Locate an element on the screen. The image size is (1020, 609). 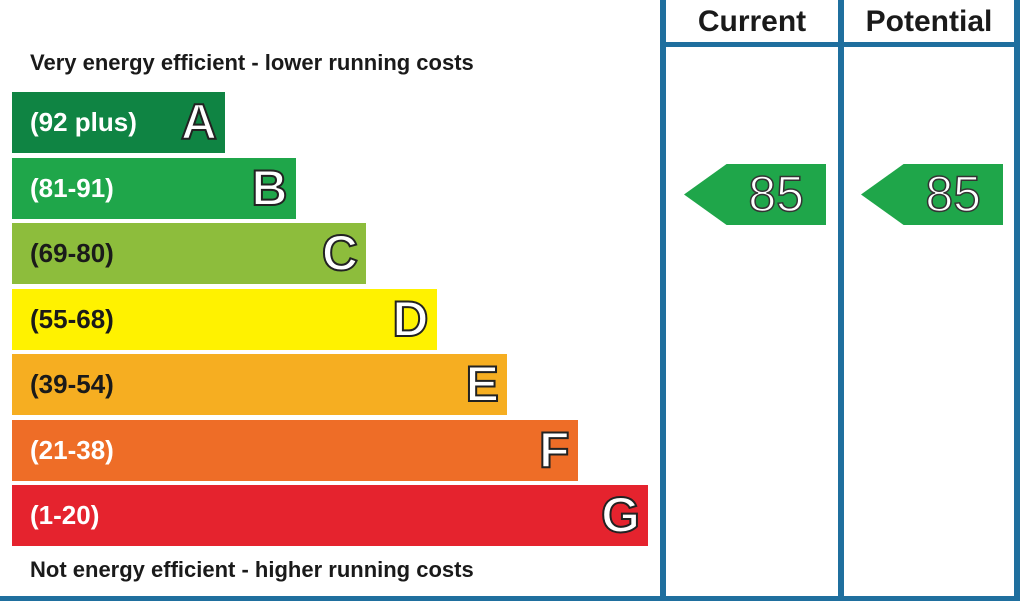
current-rating-arrow: 85 is located at coordinates (755, 194).